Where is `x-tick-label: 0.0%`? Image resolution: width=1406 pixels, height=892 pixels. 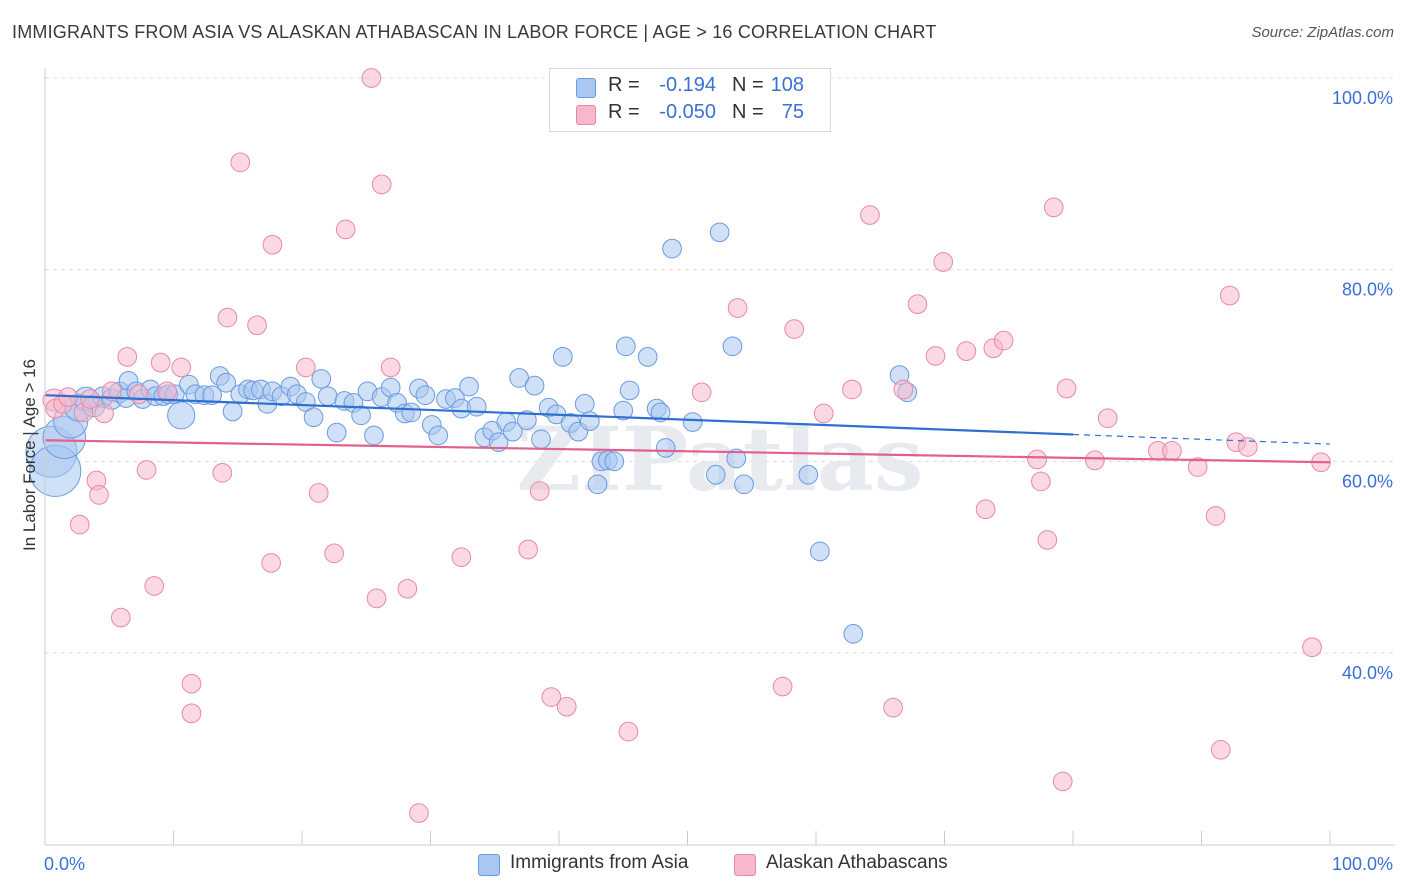 x-tick-label: 0.0% is located at coordinates (64, 864).